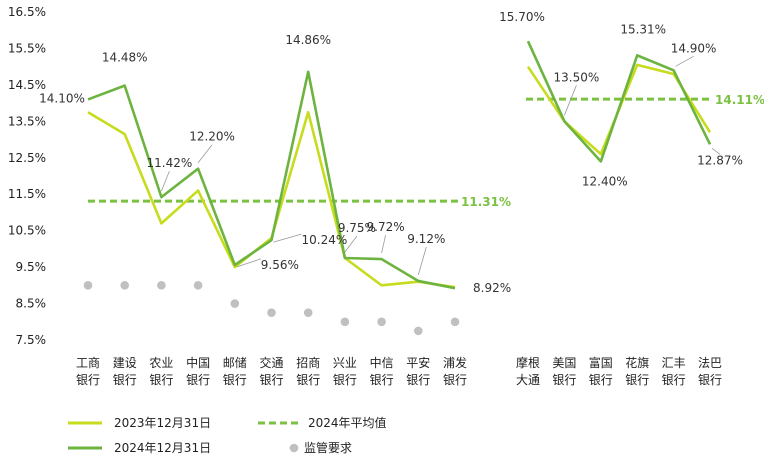 The height and width of the screenshot is (462, 764). I want to click on y-tick-label: 14.5%, so click(27, 85).